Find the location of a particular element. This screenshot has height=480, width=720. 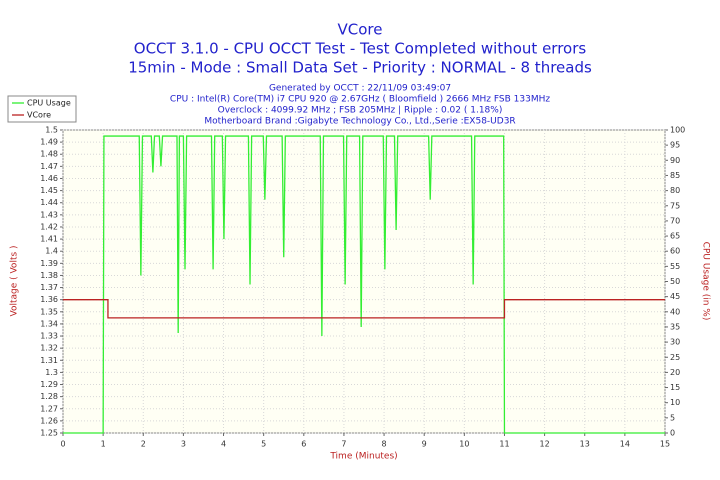

y-tick-label: 1.26 is located at coordinates (49, 420).